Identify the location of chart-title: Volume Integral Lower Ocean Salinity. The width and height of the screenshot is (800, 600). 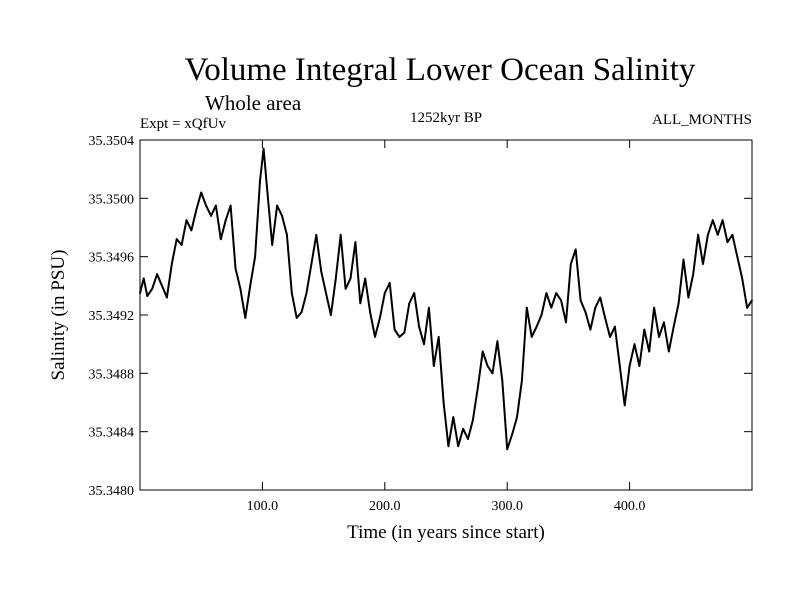
(440, 70).